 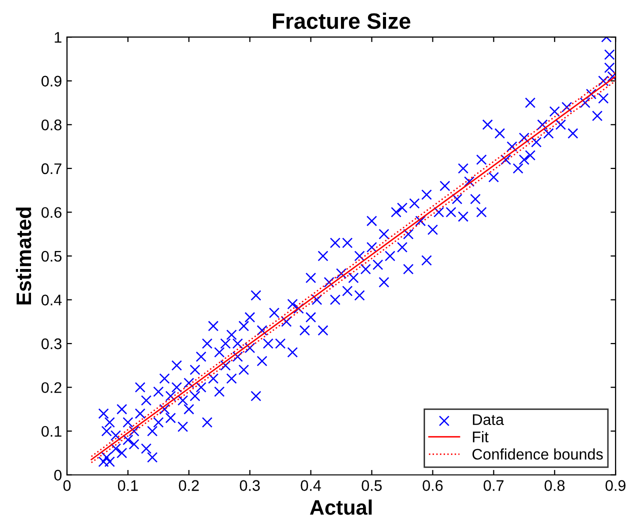 What do you see at coordinates (488, 420) in the screenshot?
I see `legend-label: Data` at bounding box center [488, 420].